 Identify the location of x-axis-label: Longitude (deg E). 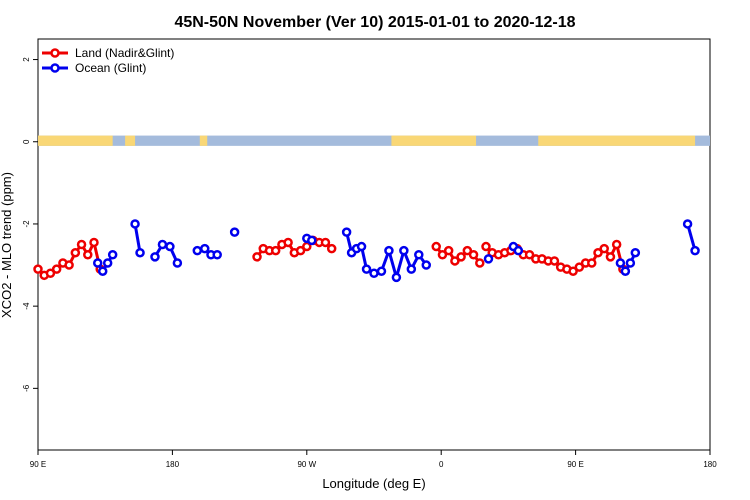
(373, 483).